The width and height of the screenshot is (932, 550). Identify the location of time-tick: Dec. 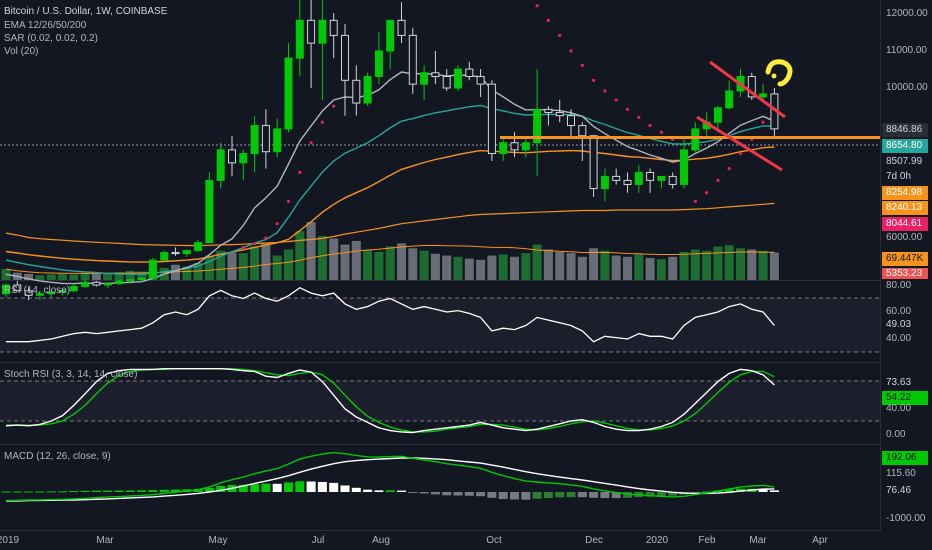
(594, 540).